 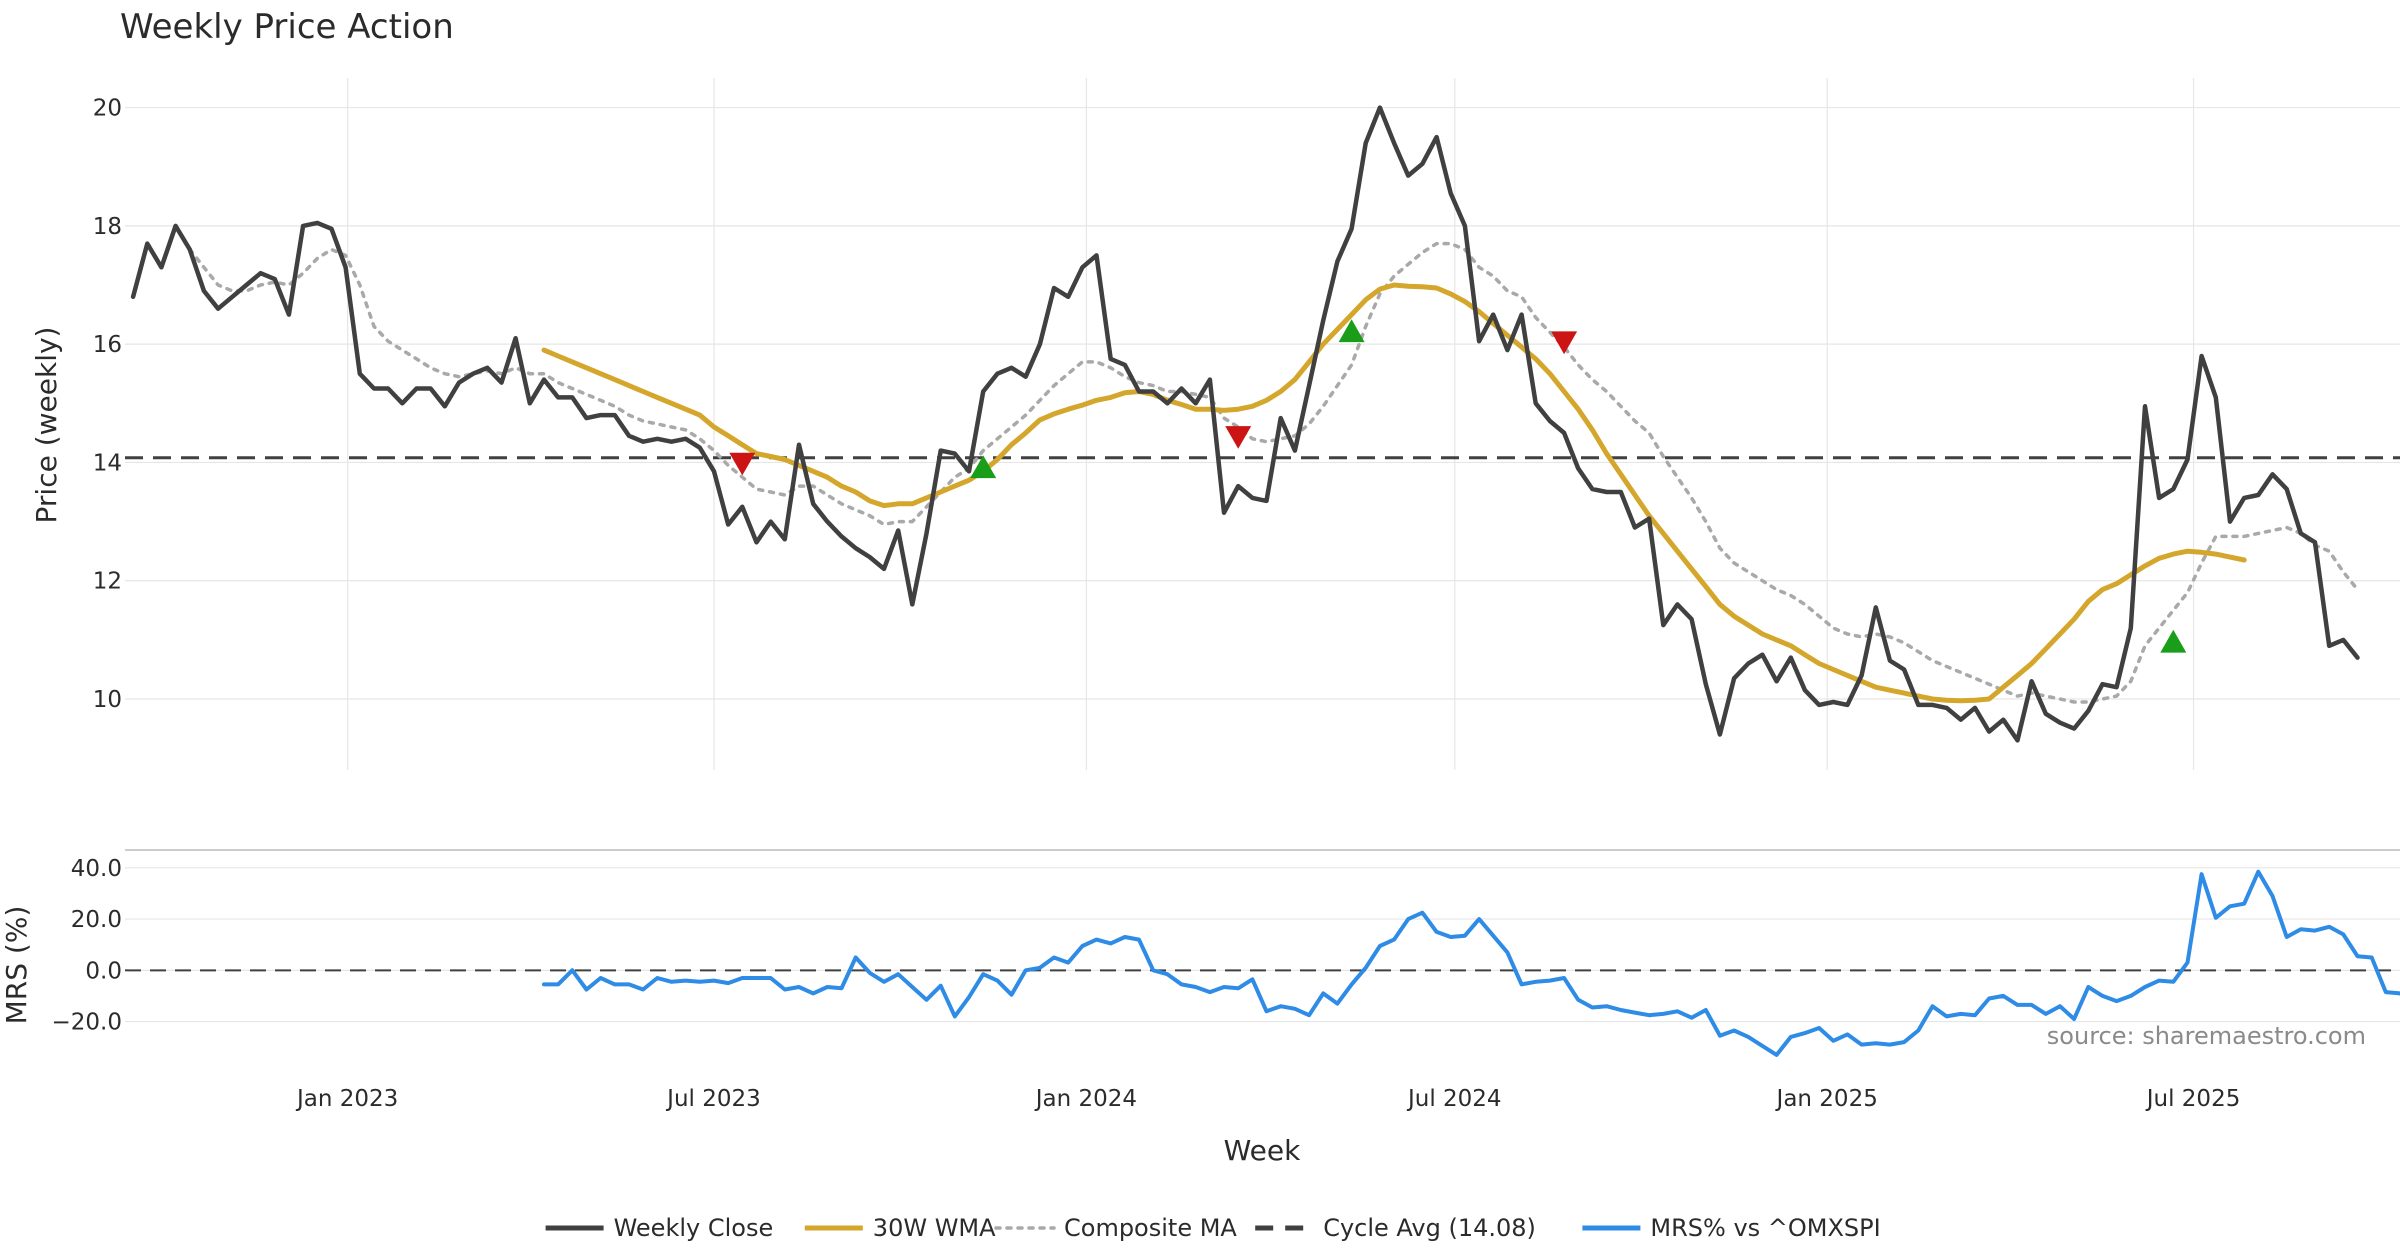 What do you see at coordinates (1471, 963) in the screenshot?
I see `series-line-mrs-vs-omxspi` at bounding box center [1471, 963].